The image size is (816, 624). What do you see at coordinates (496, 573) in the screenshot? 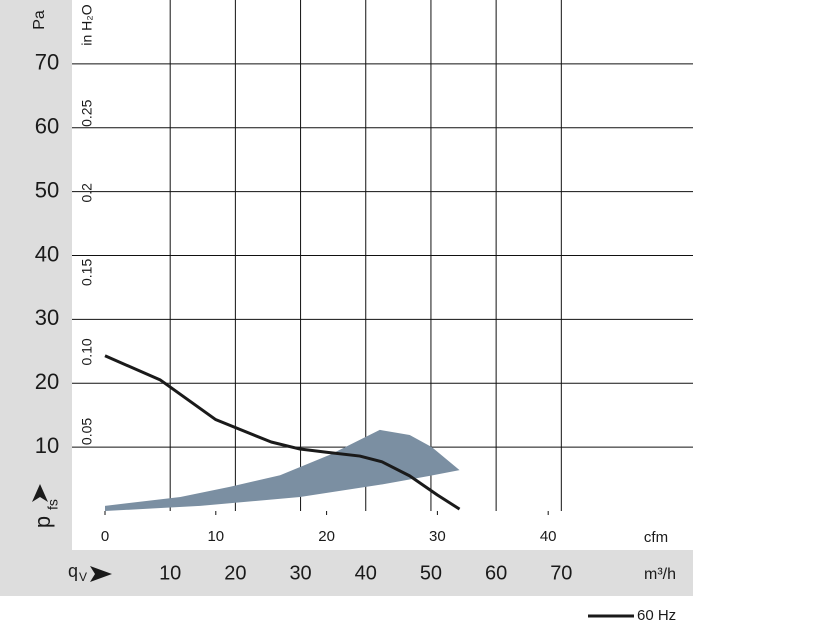
I see `x2-tick-label: 60` at bounding box center [496, 573].